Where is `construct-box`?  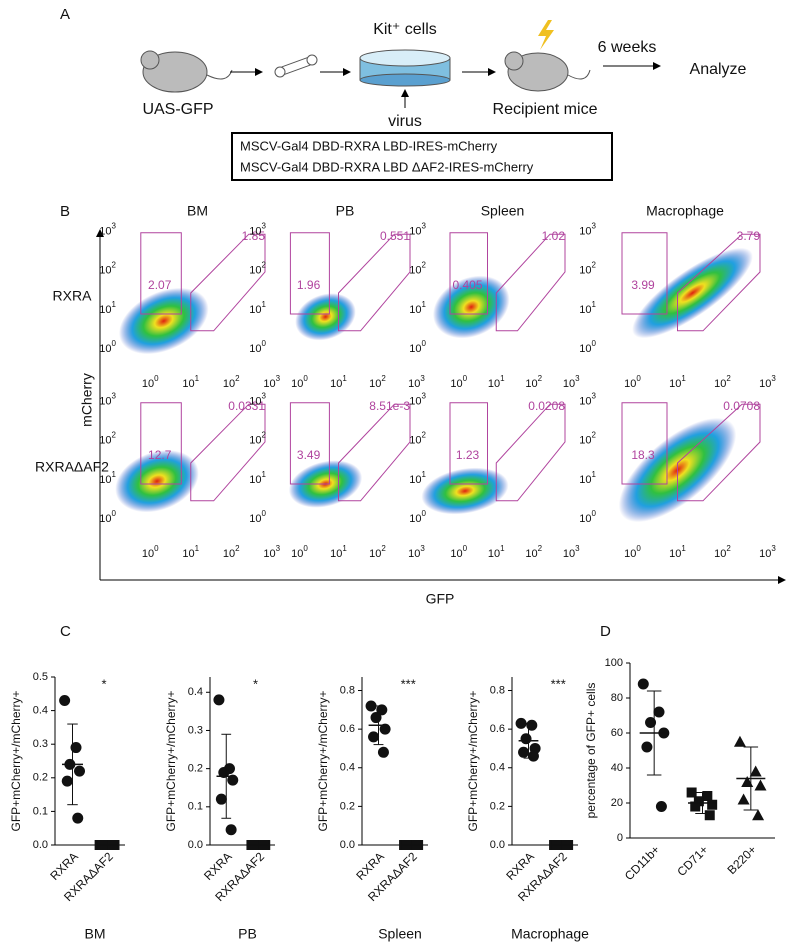 construct-box is located at coordinates (422, 156).